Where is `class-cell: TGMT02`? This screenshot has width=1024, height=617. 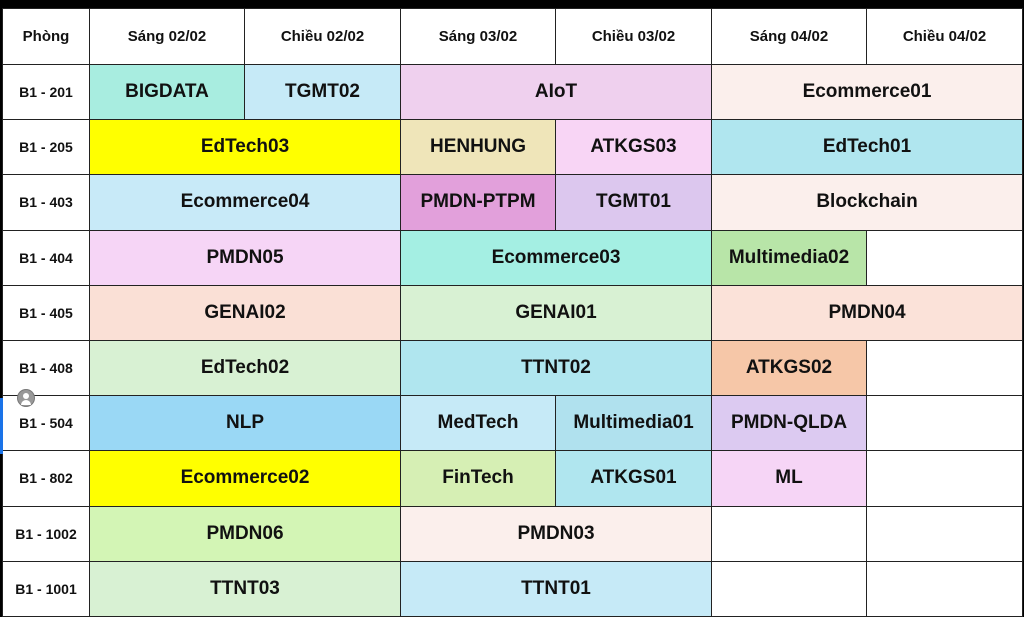 class-cell: TGMT02 is located at coordinates (322, 92).